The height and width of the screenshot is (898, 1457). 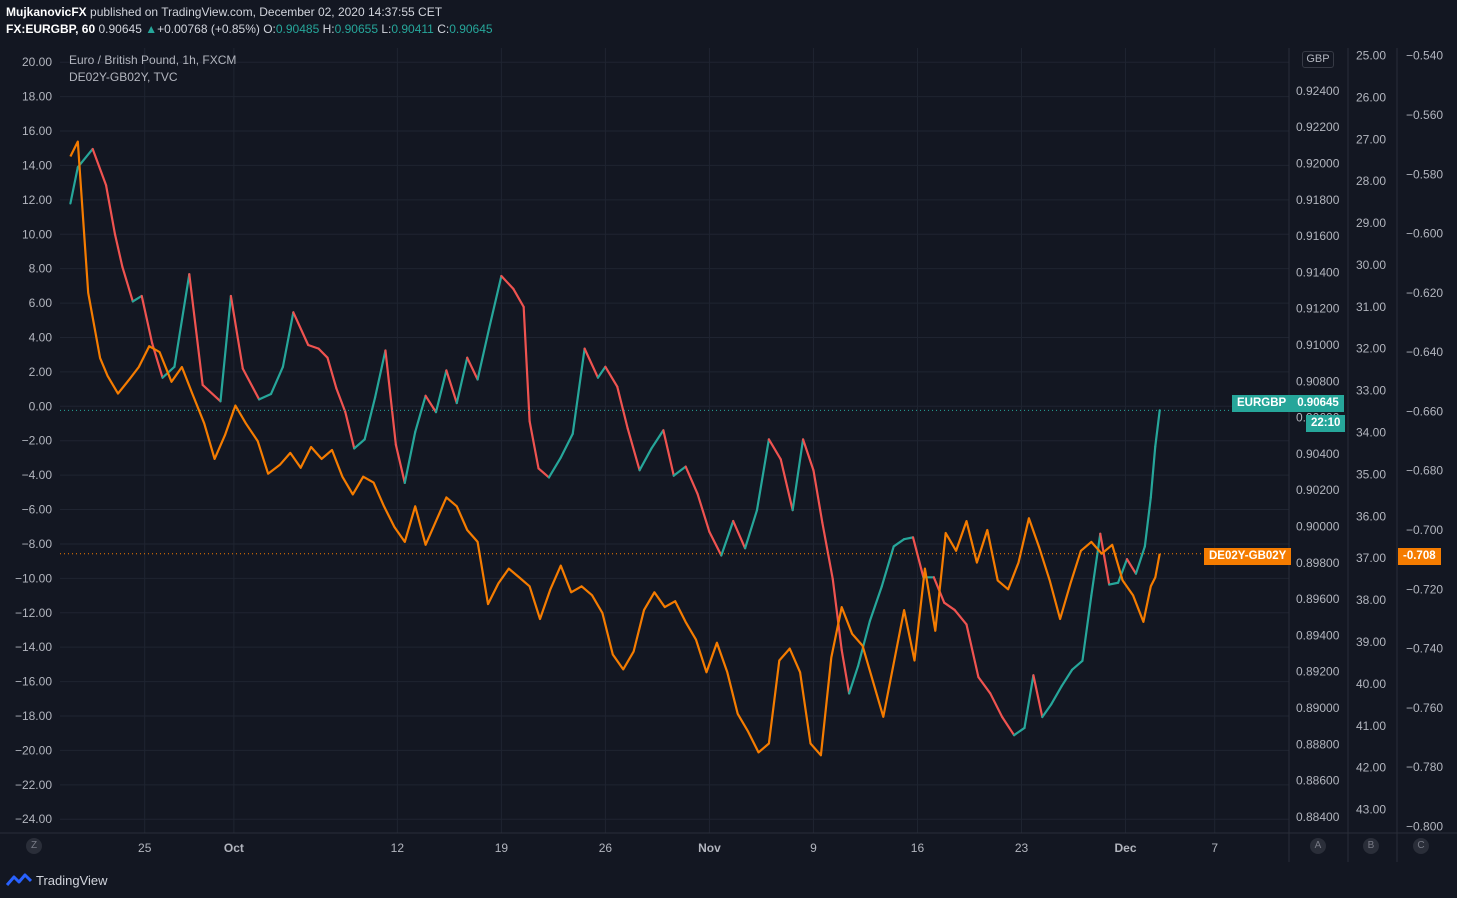 I want to click on inverted-axis-tick: 26.00, so click(x=1371, y=97).